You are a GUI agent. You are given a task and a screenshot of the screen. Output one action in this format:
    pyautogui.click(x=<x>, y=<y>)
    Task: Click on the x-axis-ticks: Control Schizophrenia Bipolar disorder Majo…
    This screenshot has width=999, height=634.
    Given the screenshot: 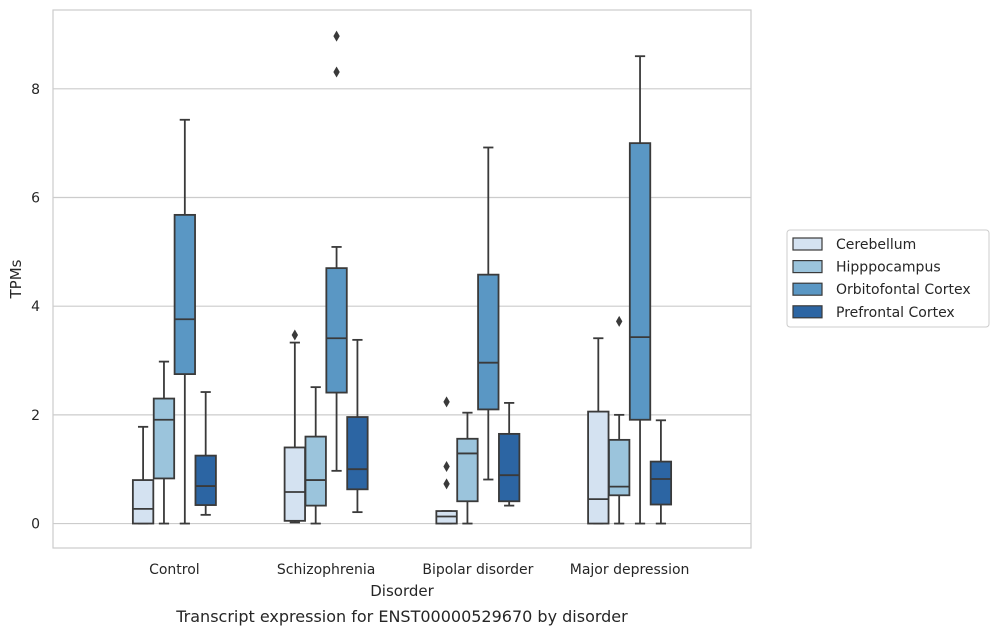 What is the action you would take?
    pyautogui.click(x=419, y=570)
    